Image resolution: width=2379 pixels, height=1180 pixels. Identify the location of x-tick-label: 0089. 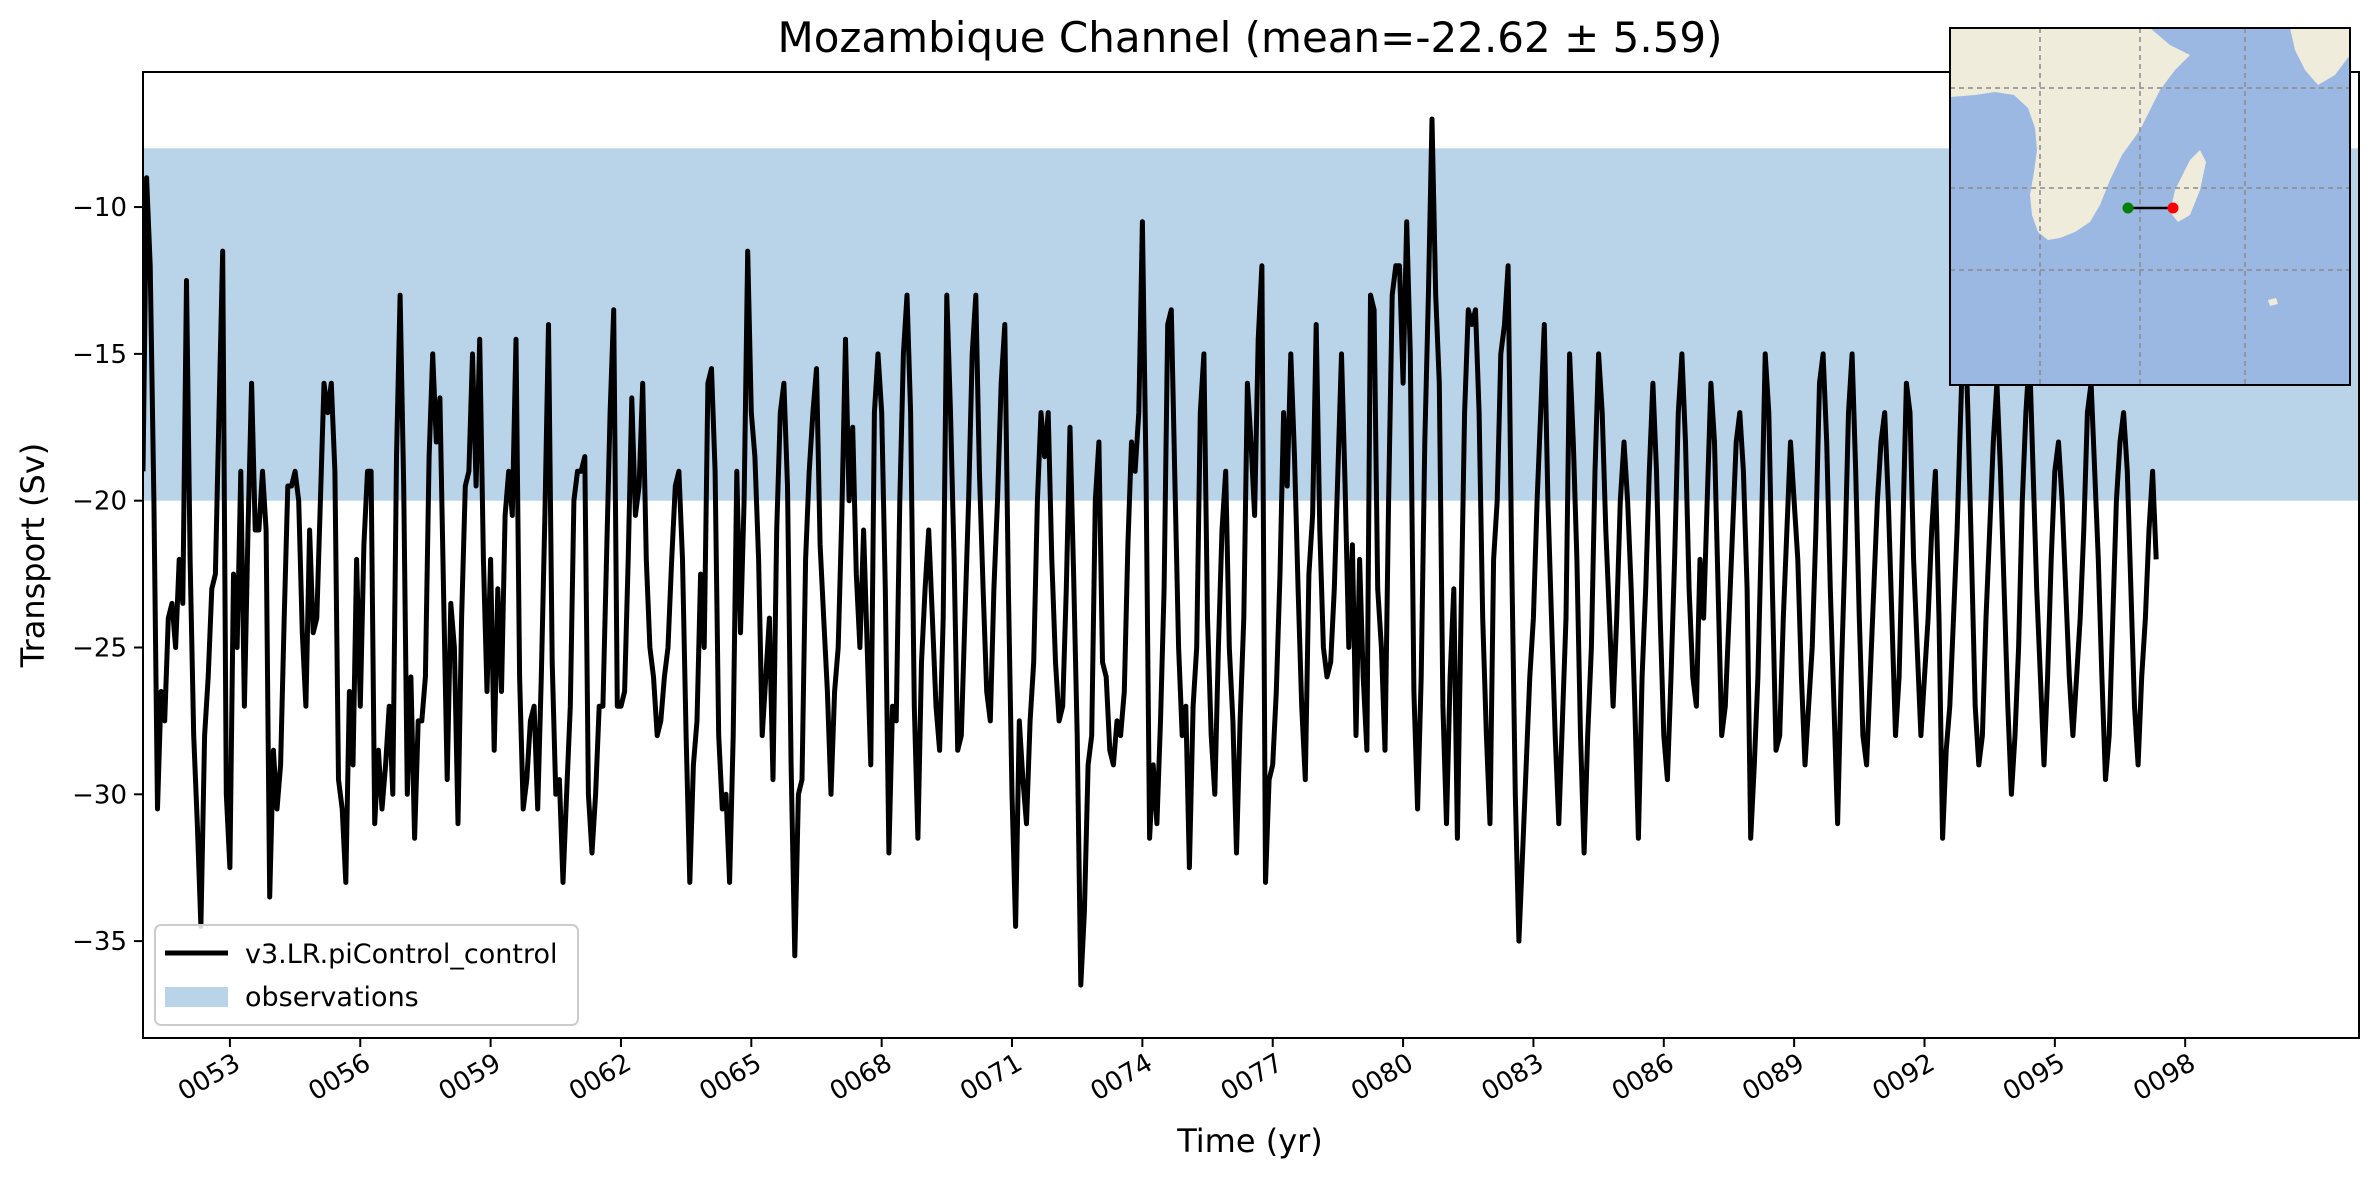
(1773, 1077).